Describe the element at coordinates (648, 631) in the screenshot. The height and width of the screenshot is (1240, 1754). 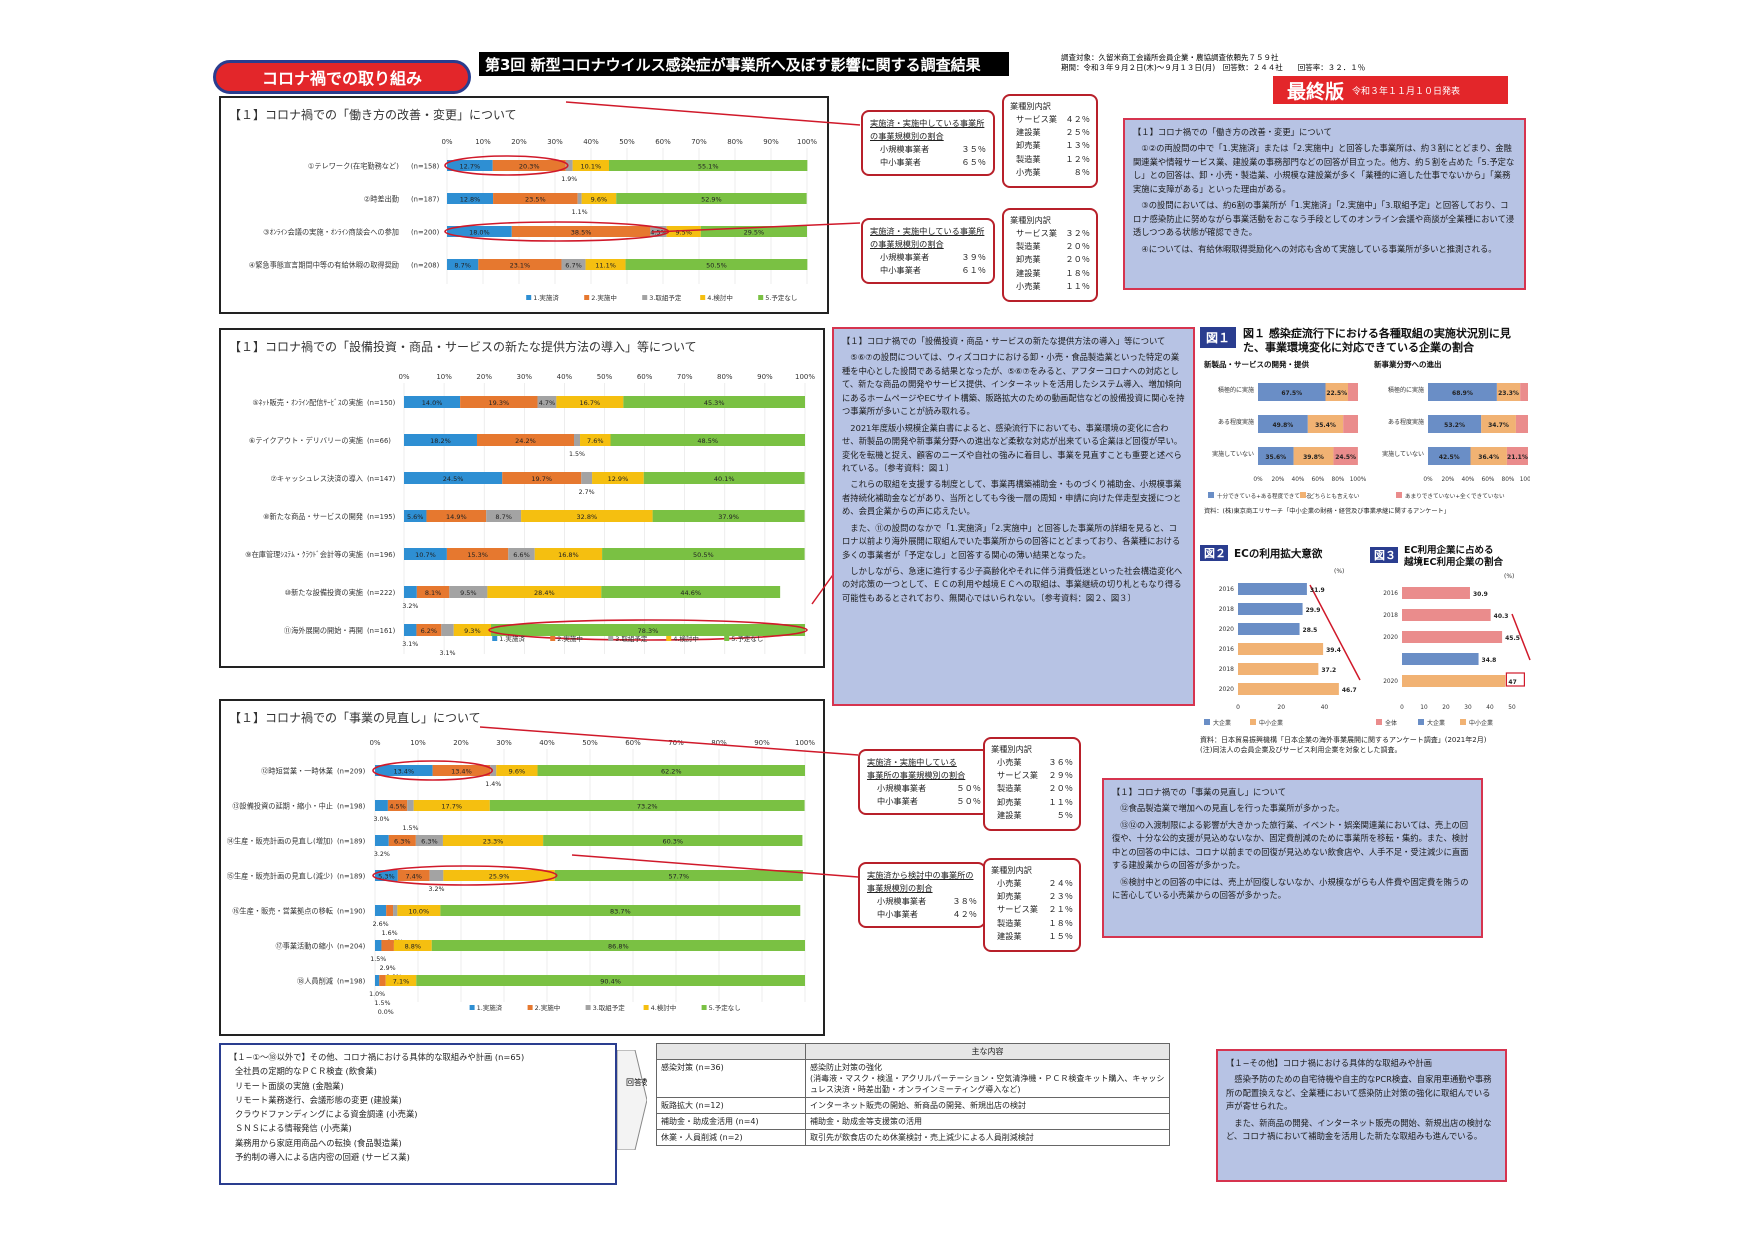
I see `data-label: 78.3%` at that location.